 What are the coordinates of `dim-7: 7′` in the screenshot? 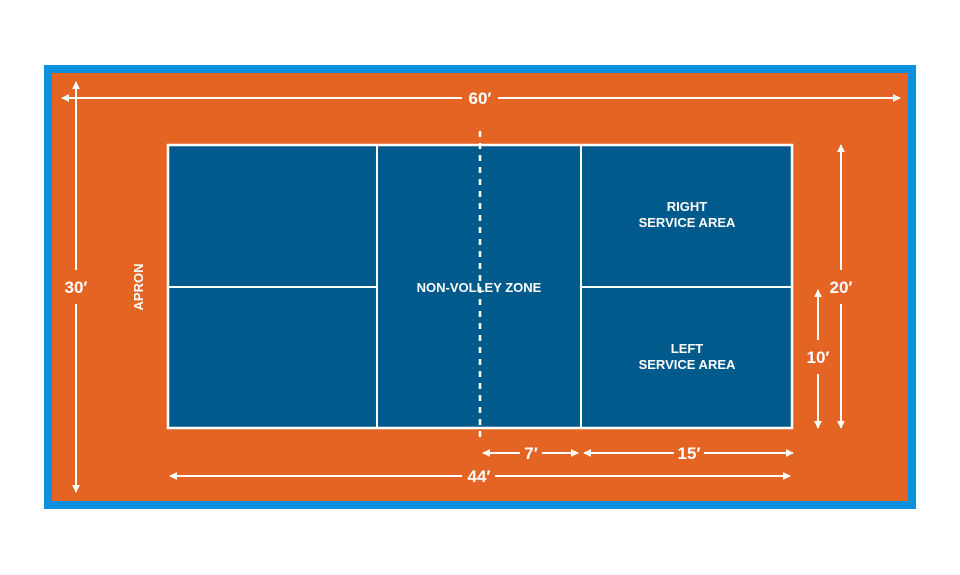 It's located at (531, 453).